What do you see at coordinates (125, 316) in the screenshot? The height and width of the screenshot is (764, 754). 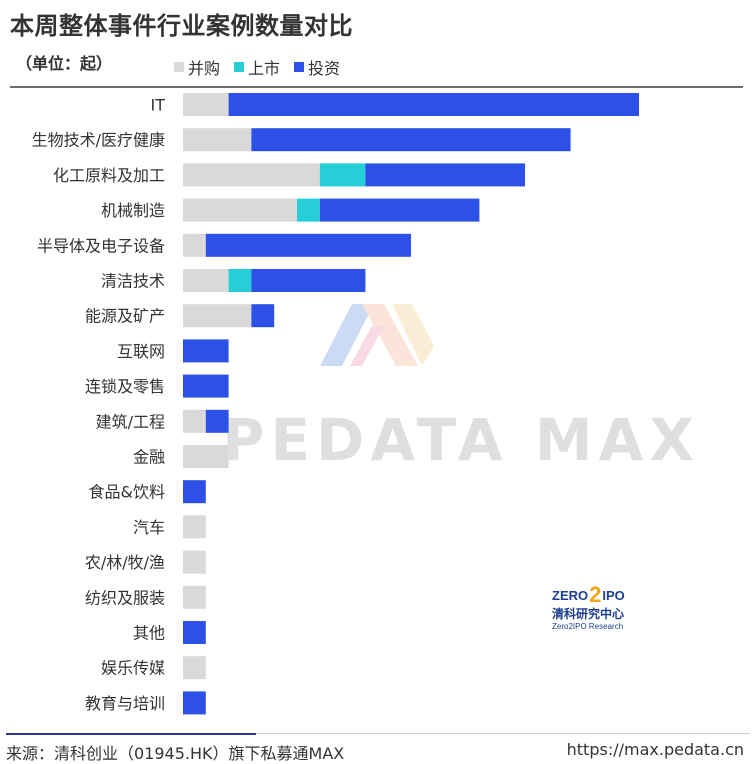 I see `category-label: 能源及矿产` at bounding box center [125, 316].